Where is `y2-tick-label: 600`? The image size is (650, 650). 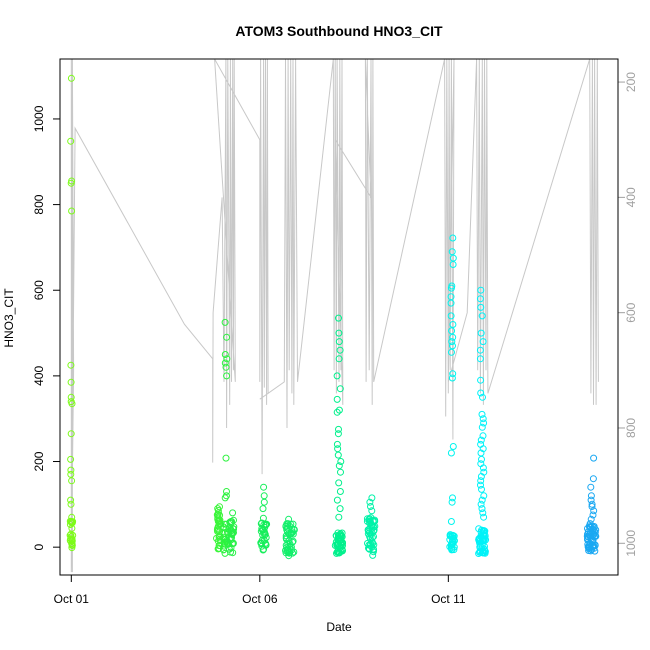
y2-tick-label: 600 is located at coordinates (631, 312).